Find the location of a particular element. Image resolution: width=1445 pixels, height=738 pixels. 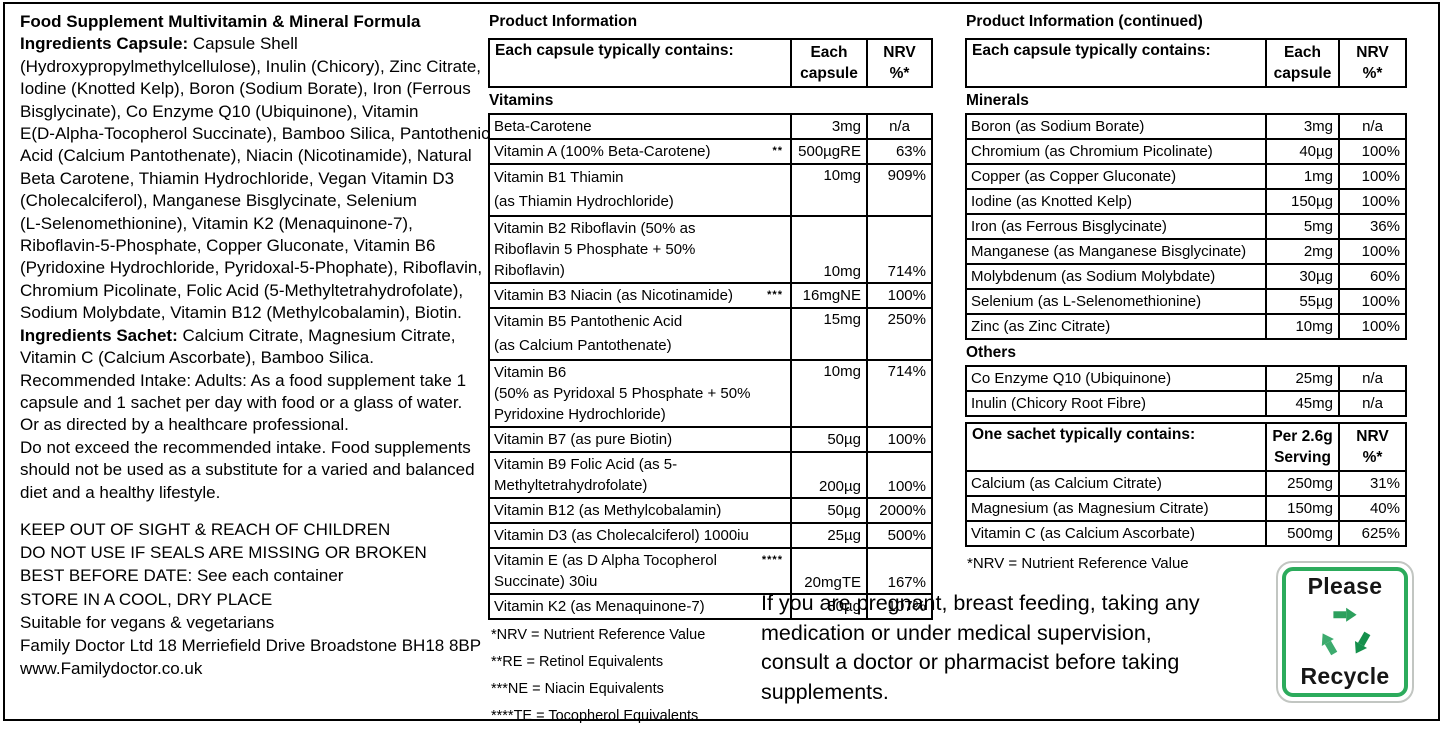

nutrient-name-cell: Iodine (as Knotted Kelp) is located at coordinates (1116, 201).